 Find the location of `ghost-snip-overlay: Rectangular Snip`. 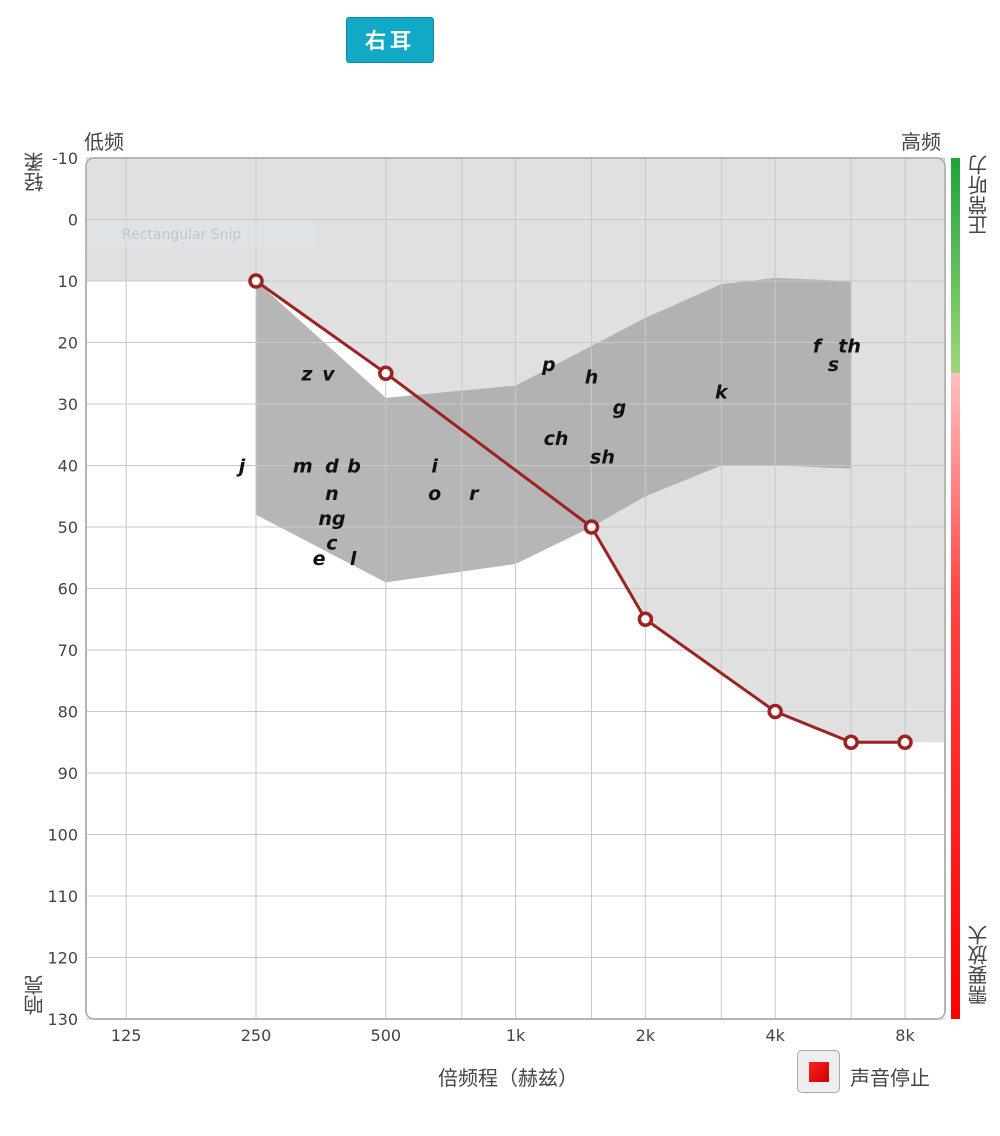

ghost-snip-overlay: Rectangular Snip is located at coordinates (202, 235).